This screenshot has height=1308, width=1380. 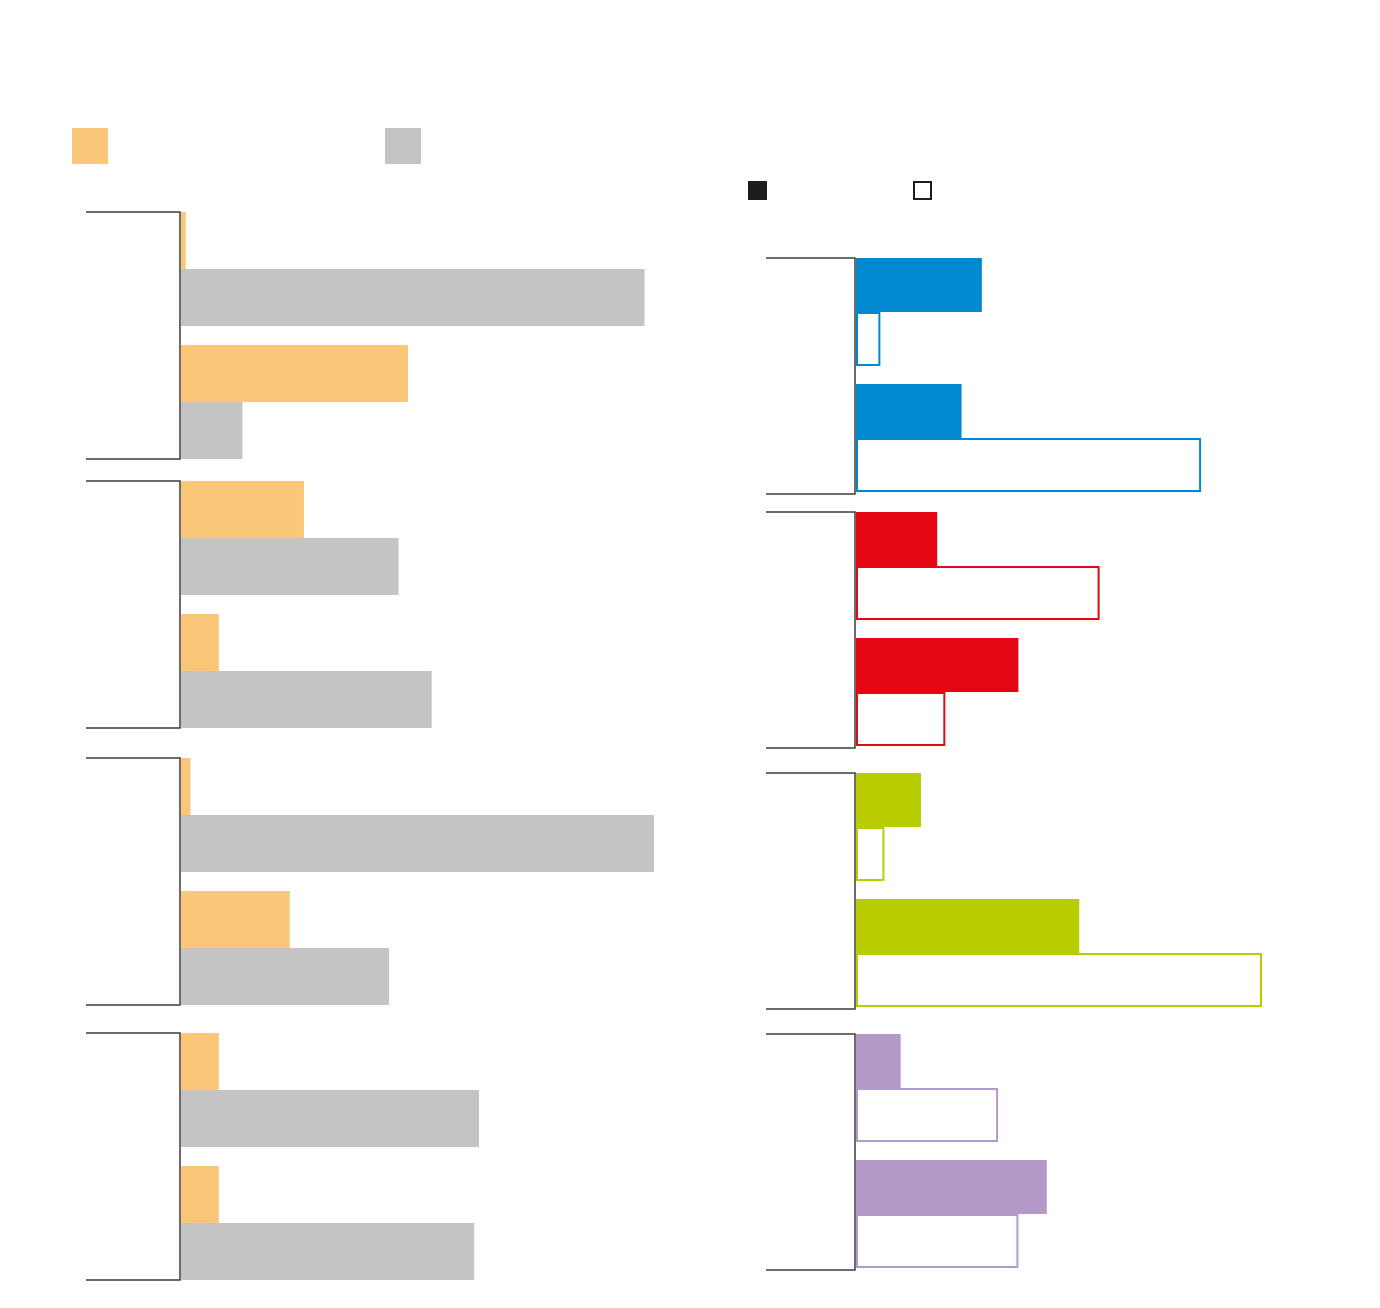 What do you see at coordinates (757, 190) in the screenshot?
I see `legend-swatch-filled` at bounding box center [757, 190].